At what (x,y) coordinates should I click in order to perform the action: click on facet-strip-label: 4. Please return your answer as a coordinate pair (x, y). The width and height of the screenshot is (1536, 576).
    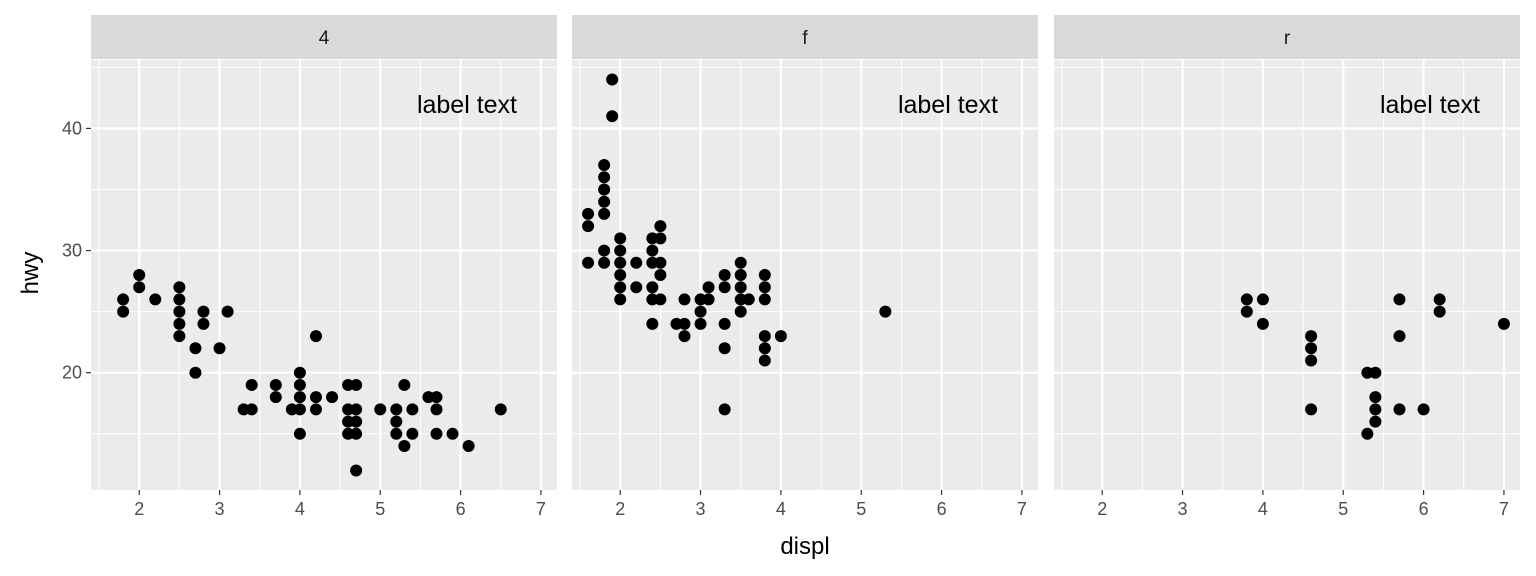
    Looking at the image, I should click on (324, 38).